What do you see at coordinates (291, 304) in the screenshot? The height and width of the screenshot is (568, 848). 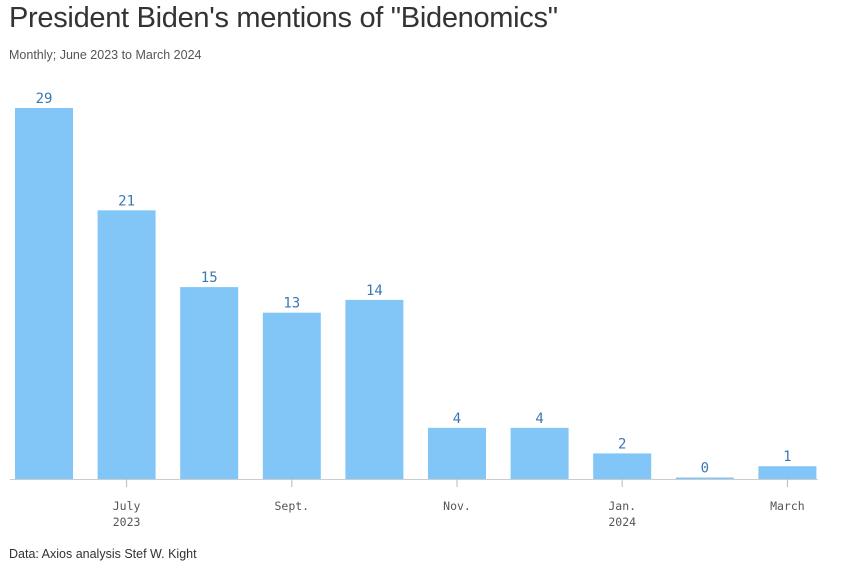 I see `value-label: 13` at bounding box center [291, 304].